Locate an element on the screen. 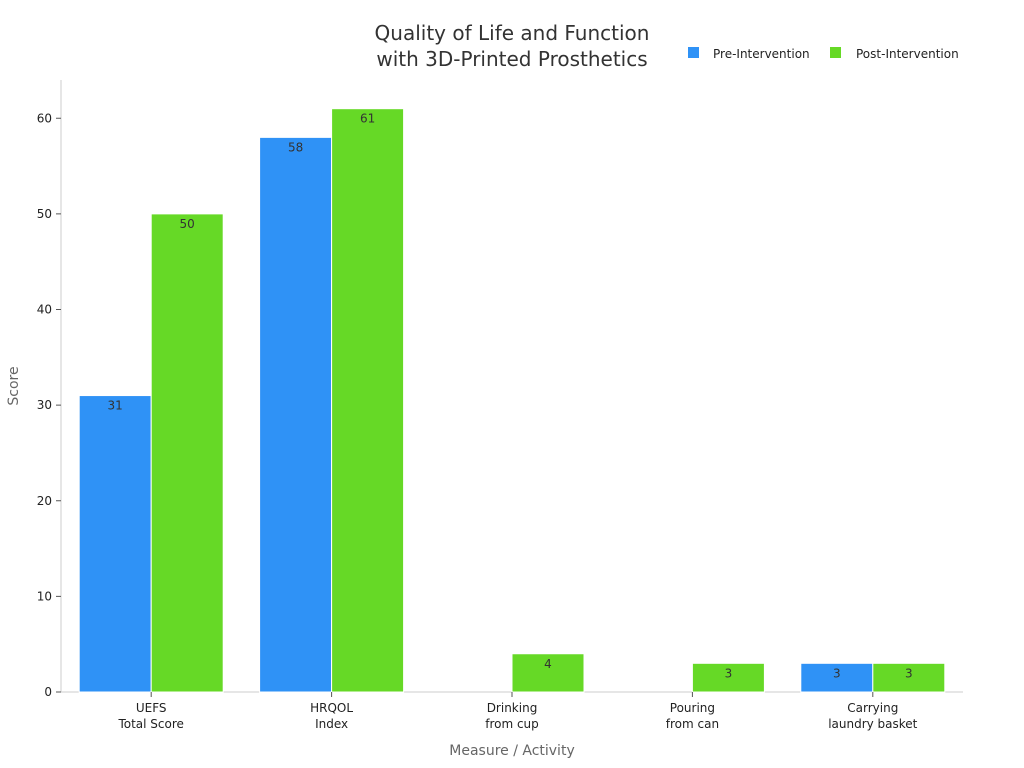 The height and width of the screenshot is (768, 1024). y-tick-label: 0 is located at coordinates (48, 692).